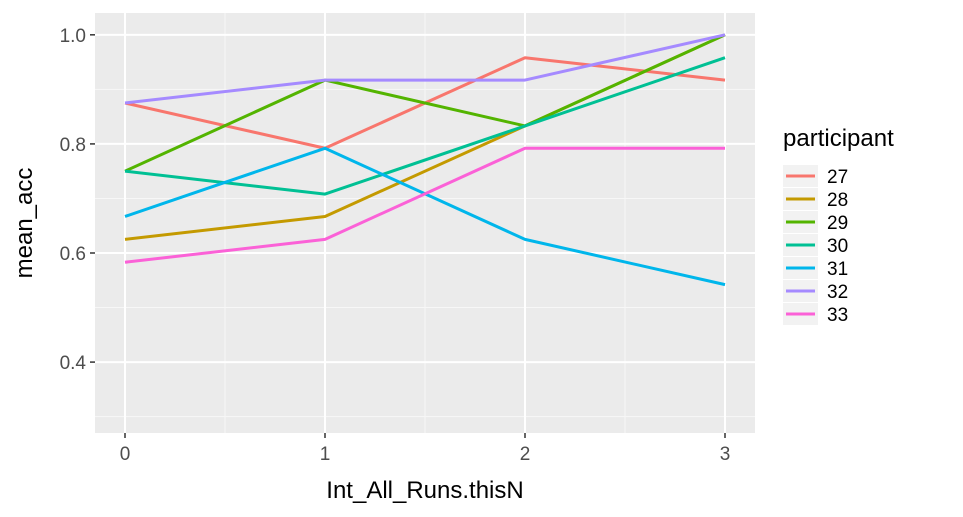 The height and width of the screenshot is (517, 963). What do you see at coordinates (837, 223) in the screenshot?
I see `legend-label: 29` at bounding box center [837, 223].